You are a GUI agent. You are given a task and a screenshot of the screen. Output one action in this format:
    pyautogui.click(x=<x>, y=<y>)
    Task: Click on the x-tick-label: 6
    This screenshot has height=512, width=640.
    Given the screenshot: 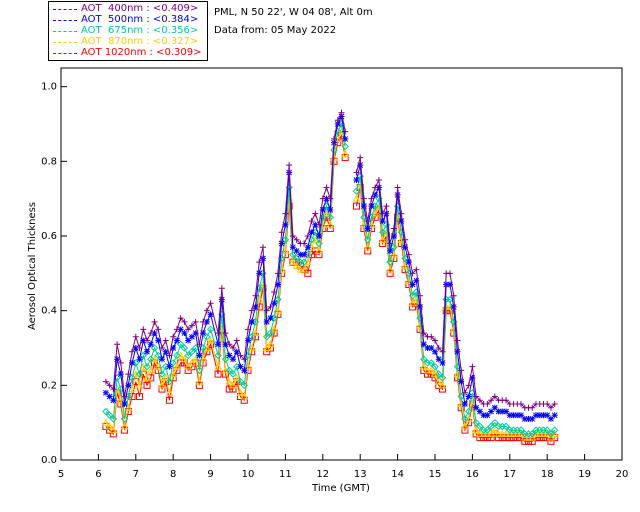 What is the action you would take?
    pyautogui.click(x=98, y=474)
    